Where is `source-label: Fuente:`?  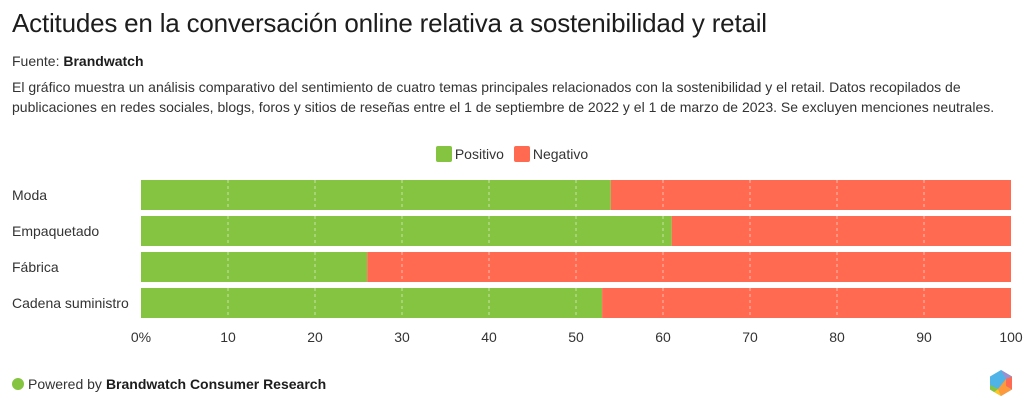
source-label: Fuente: is located at coordinates (36, 61).